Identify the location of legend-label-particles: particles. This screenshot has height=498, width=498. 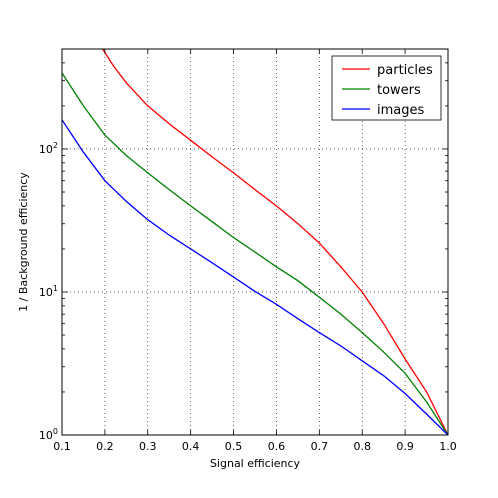
(405, 70).